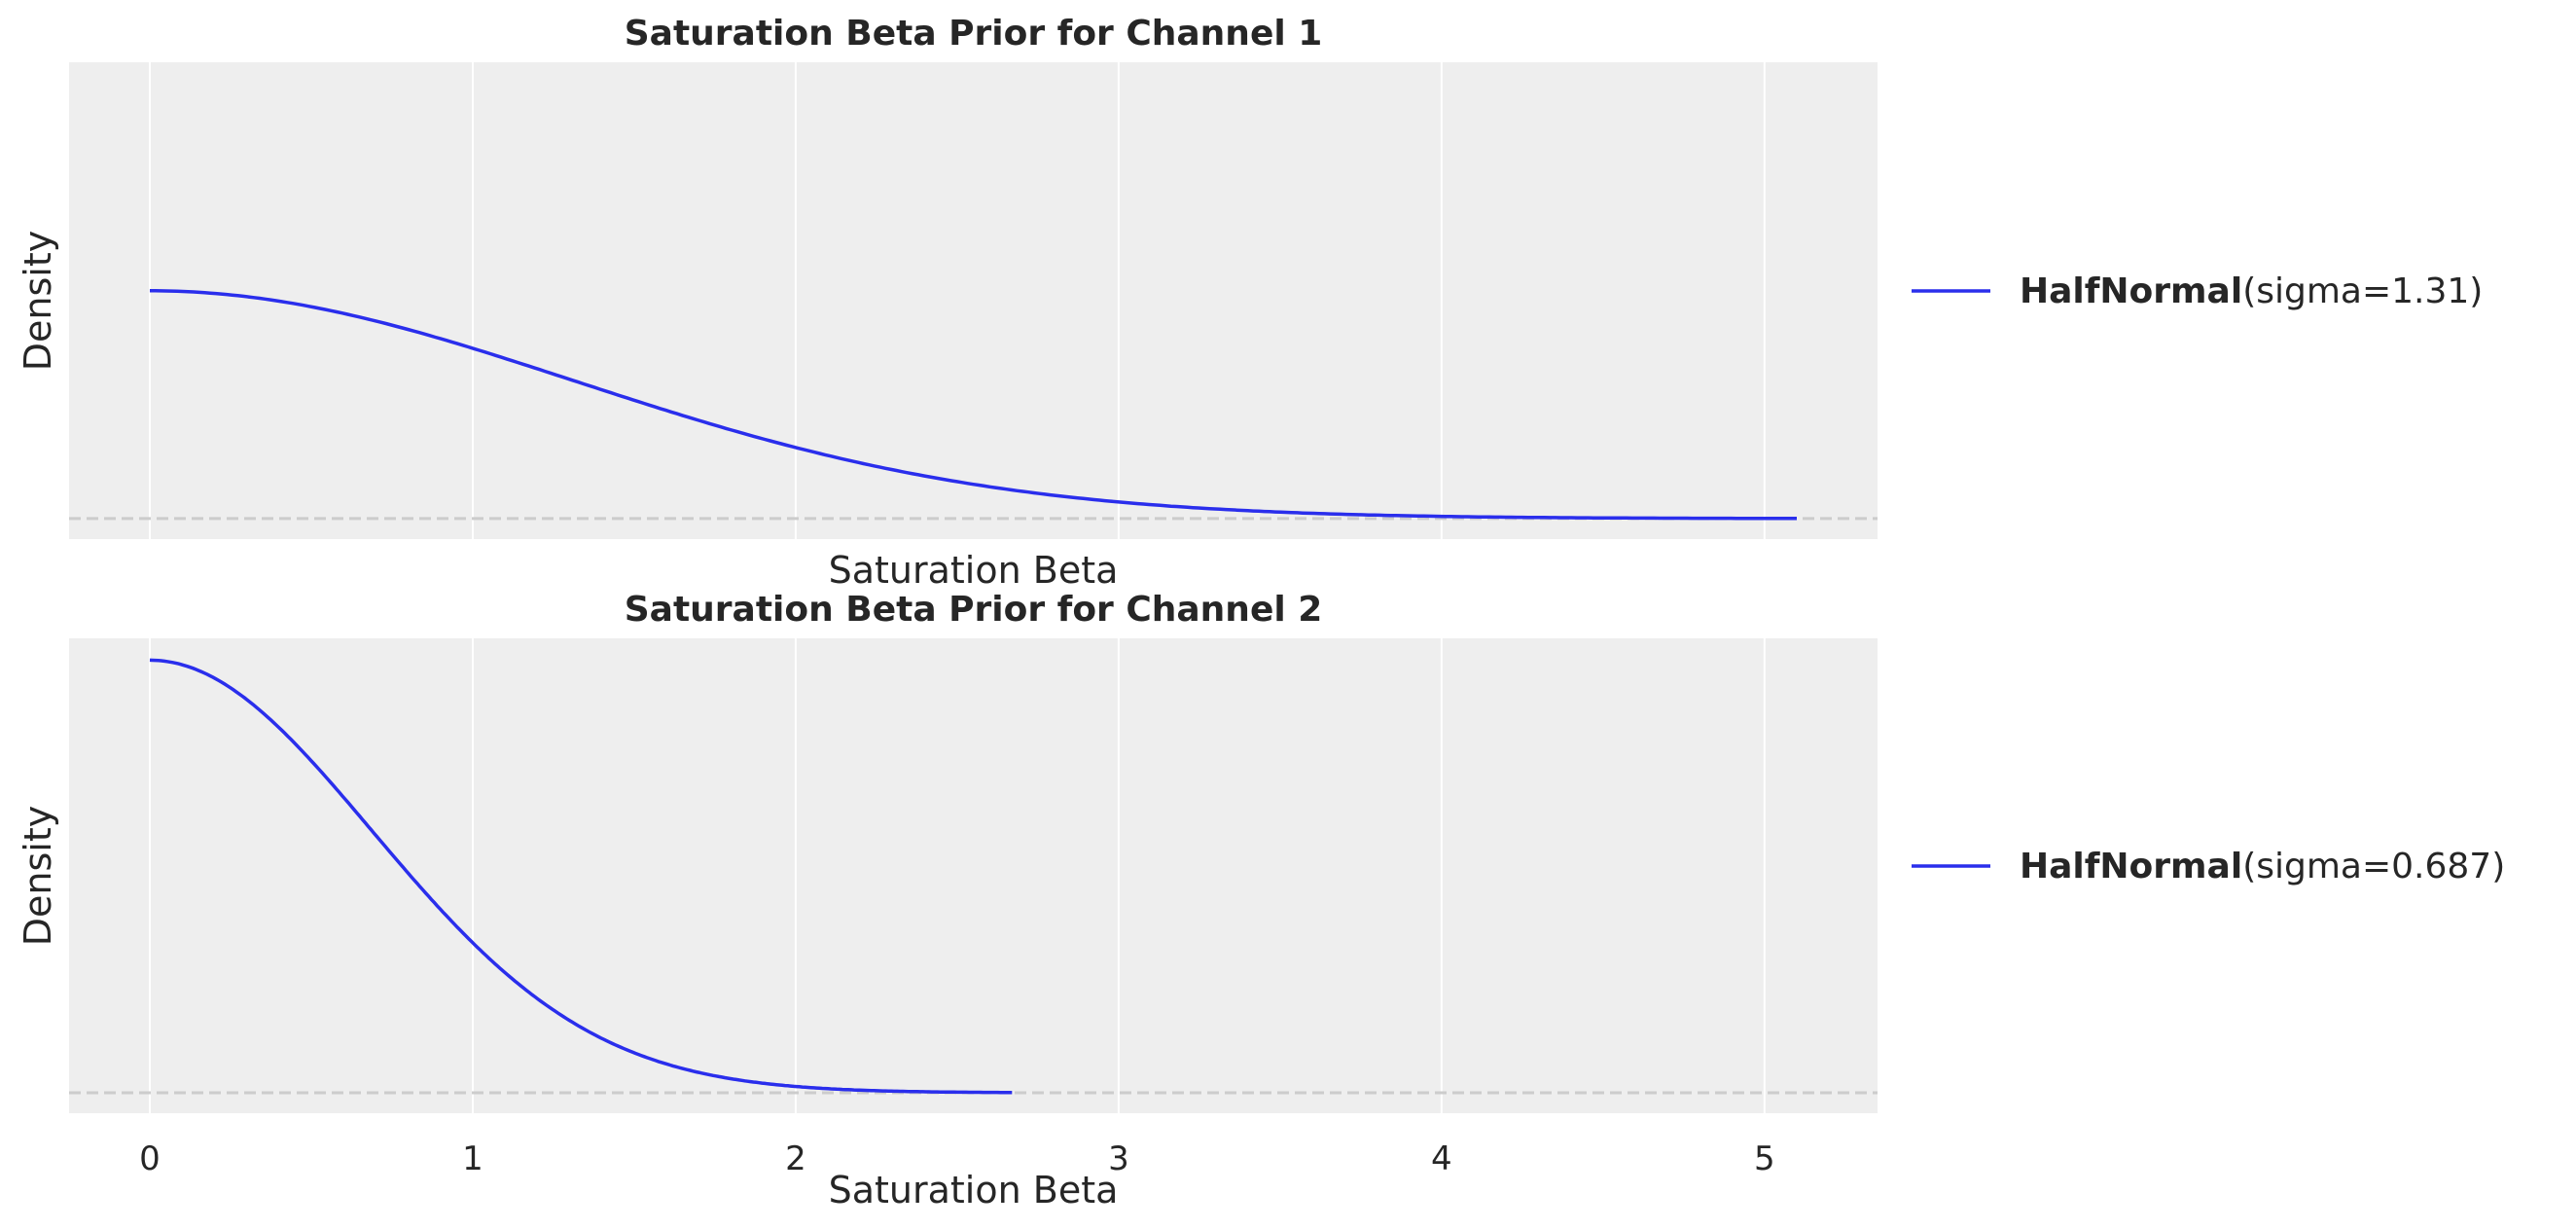  Describe the element at coordinates (974, 34) in the screenshot. I see `subplot-title: Saturation Beta Prior for Channel 1` at that location.